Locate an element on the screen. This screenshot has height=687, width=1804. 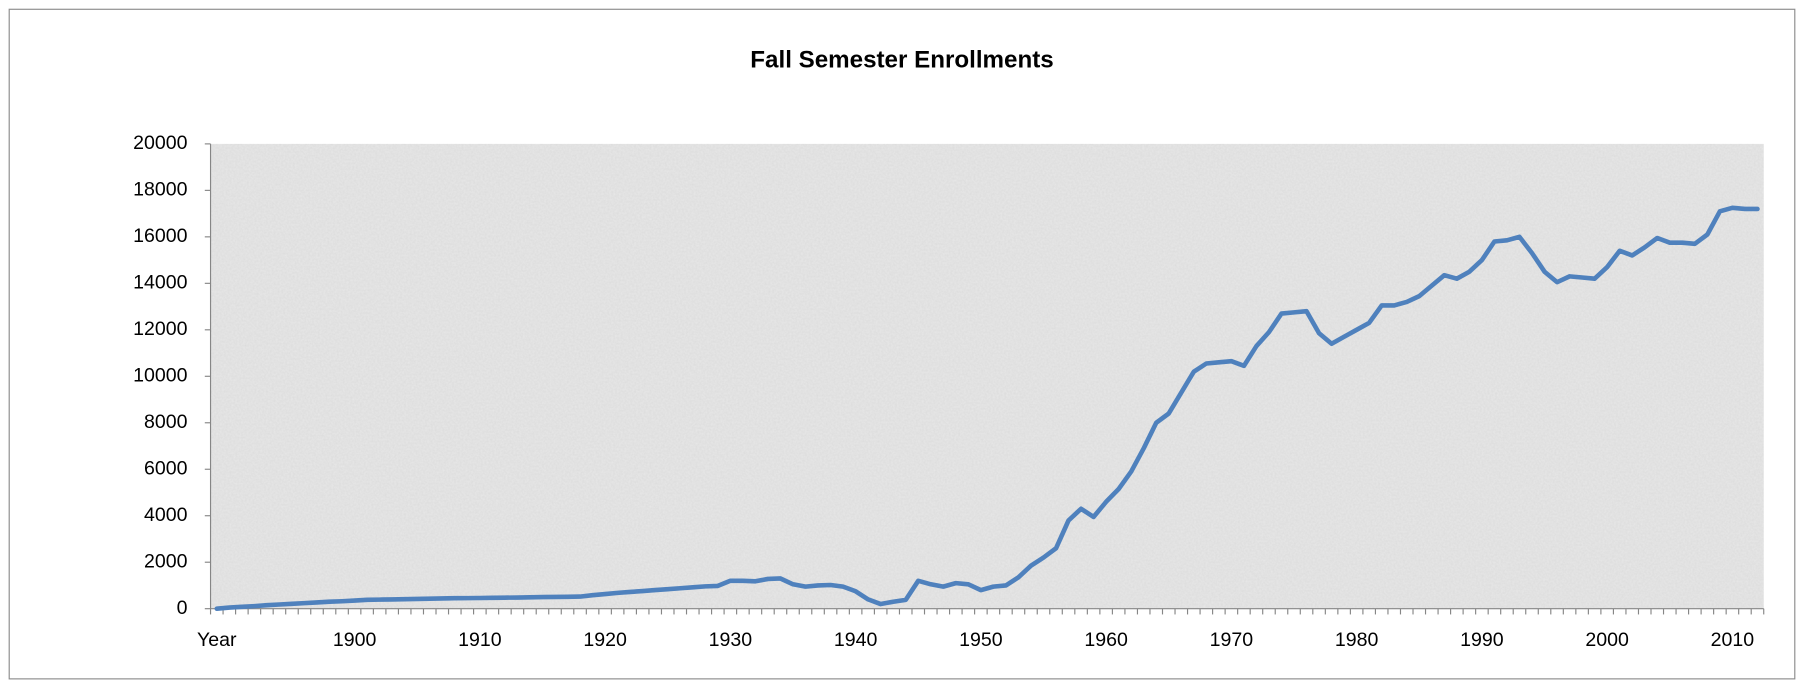
x-tick-label: 2010 is located at coordinates (1733, 640).